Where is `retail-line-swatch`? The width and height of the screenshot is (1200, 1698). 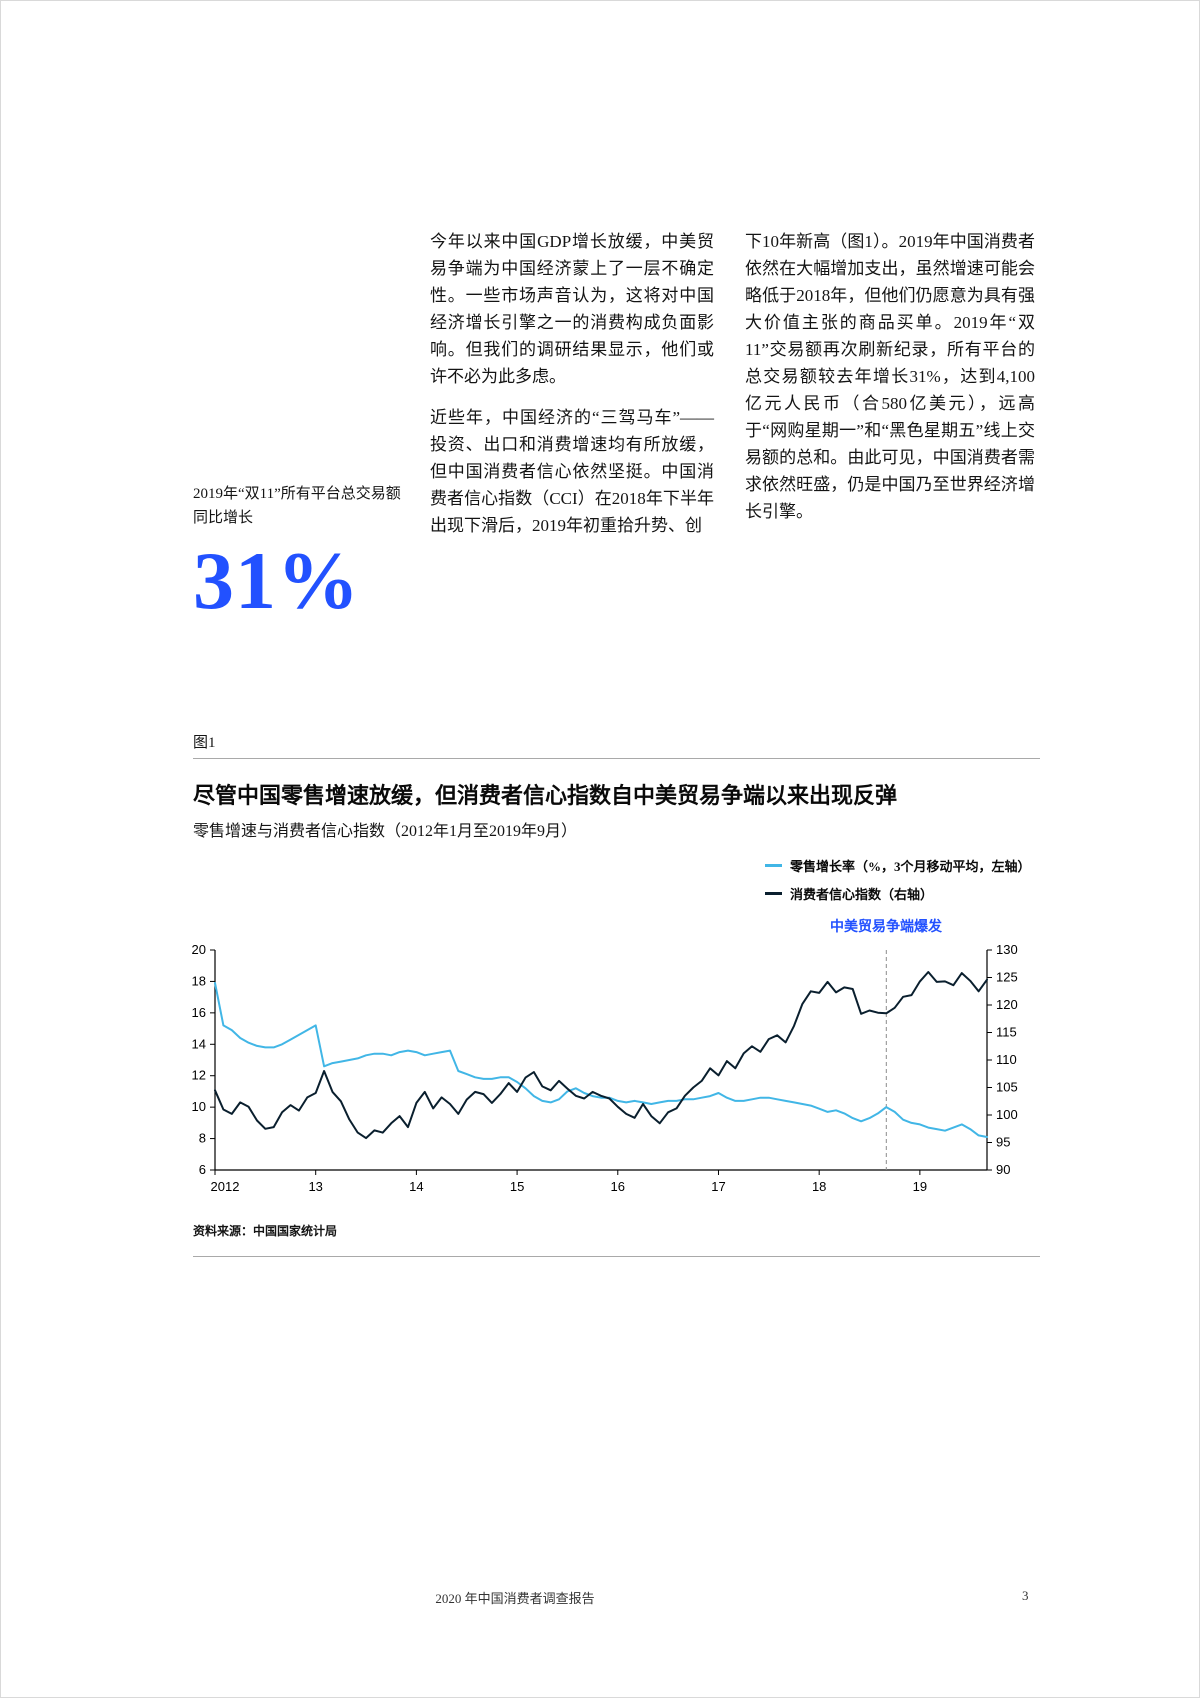 retail-line-swatch is located at coordinates (773, 865).